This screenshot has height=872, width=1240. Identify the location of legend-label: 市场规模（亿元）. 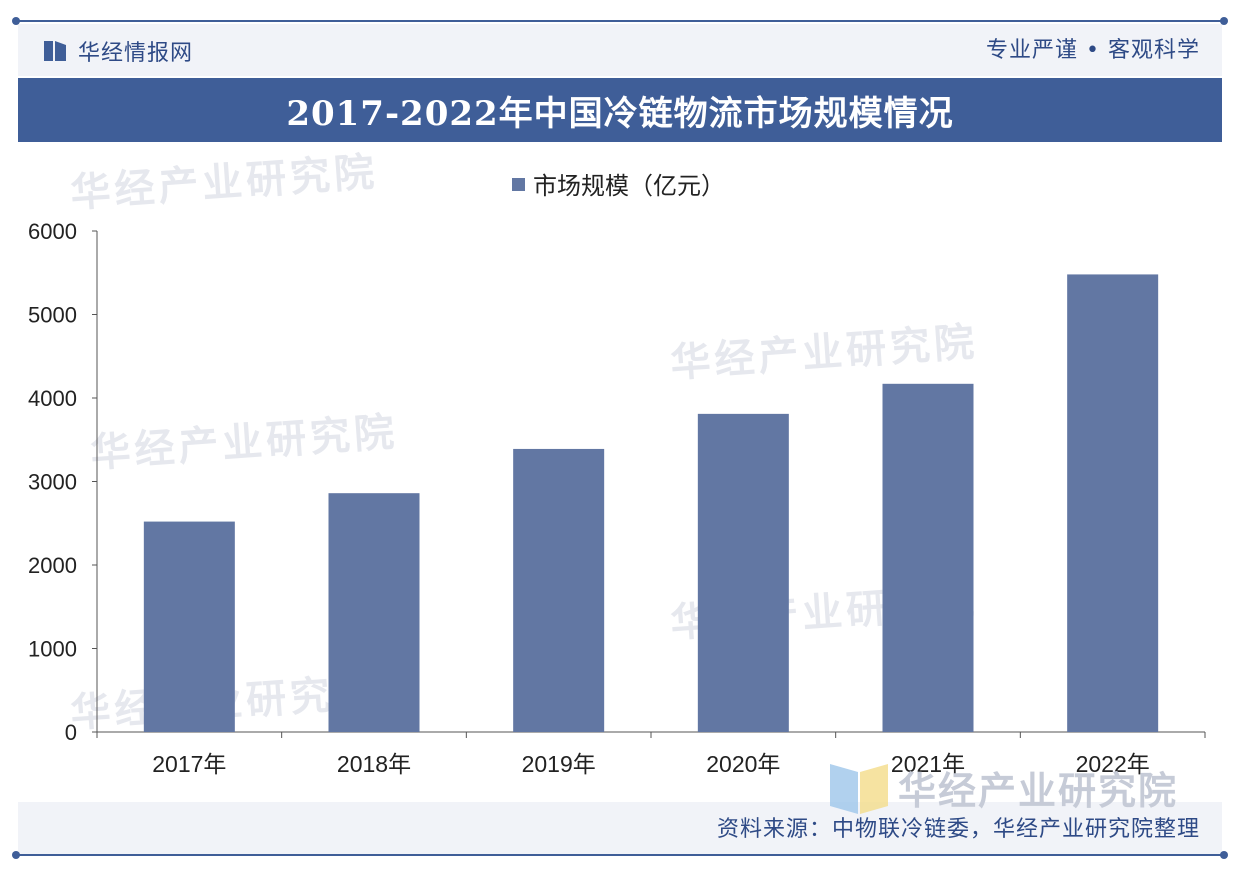
(629, 186).